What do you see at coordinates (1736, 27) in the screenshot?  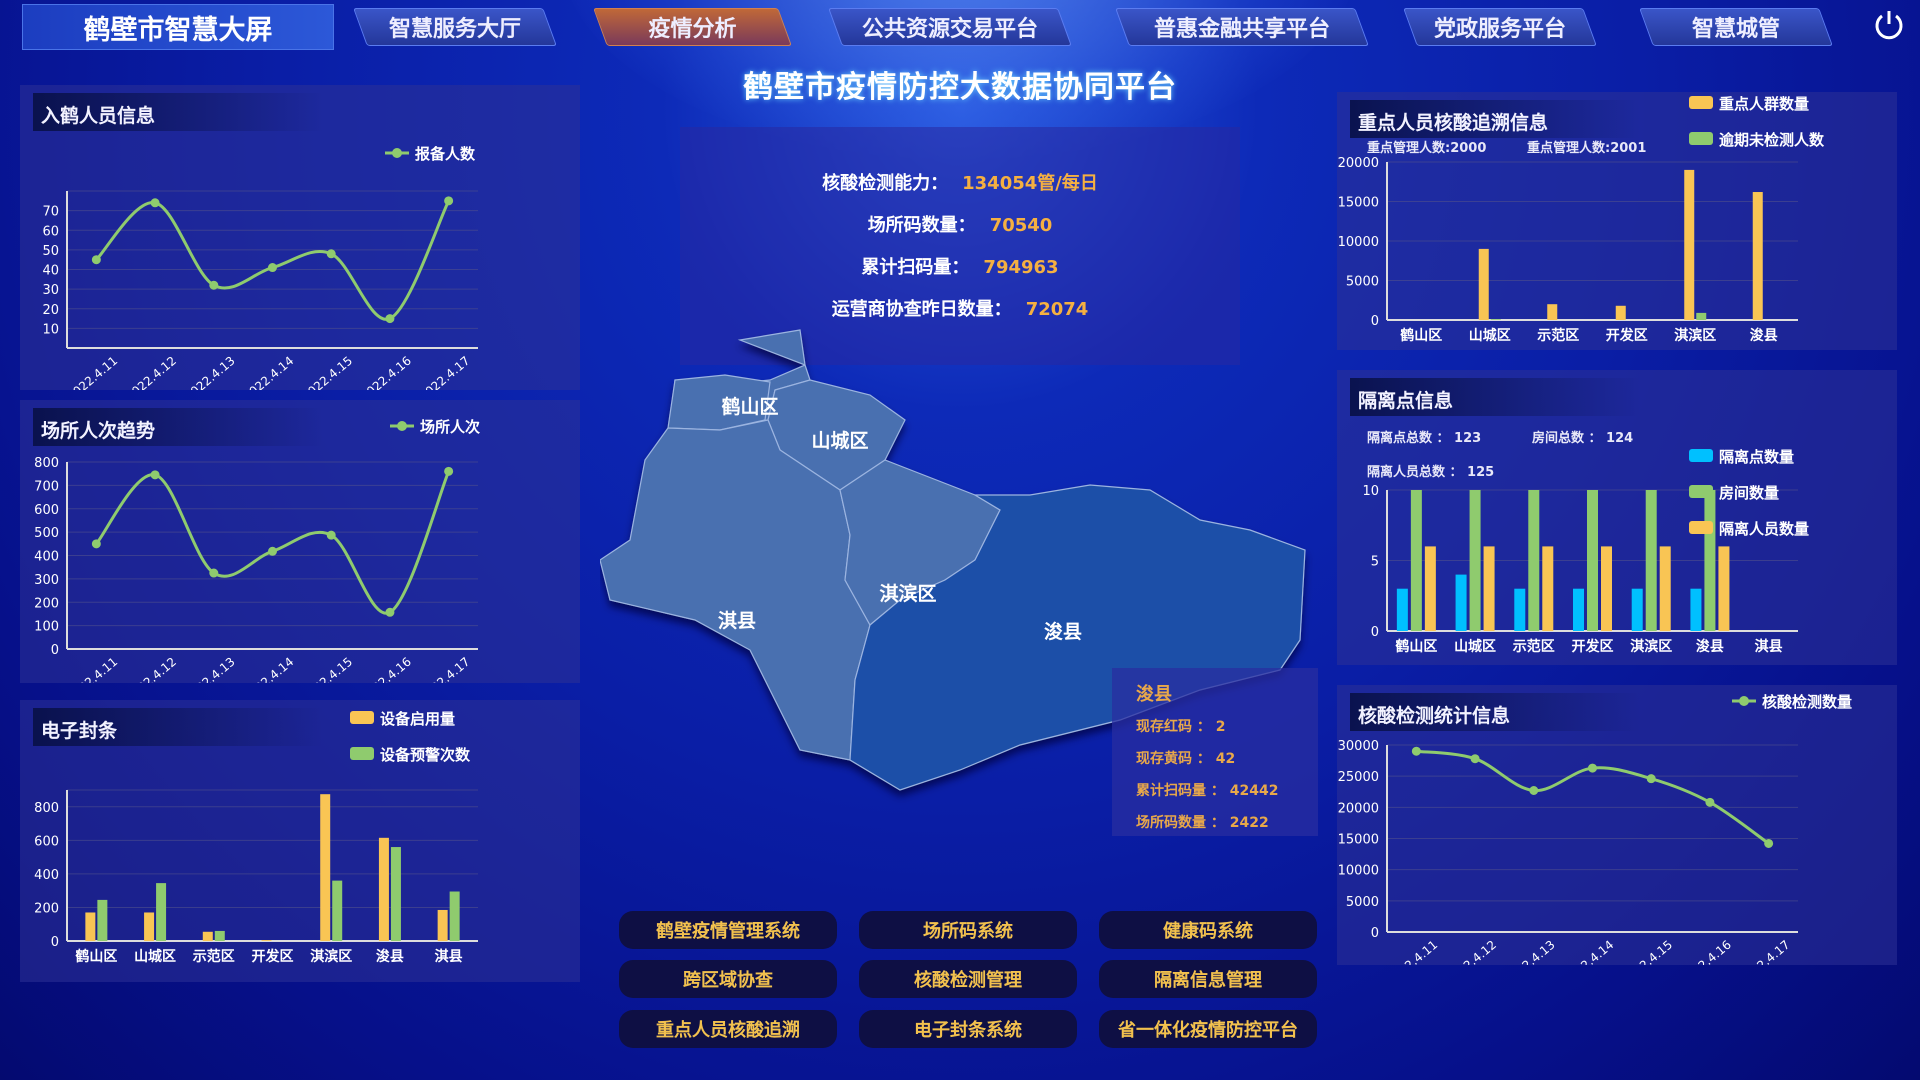 I see `tab-city-management: 智慧城管` at bounding box center [1736, 27].